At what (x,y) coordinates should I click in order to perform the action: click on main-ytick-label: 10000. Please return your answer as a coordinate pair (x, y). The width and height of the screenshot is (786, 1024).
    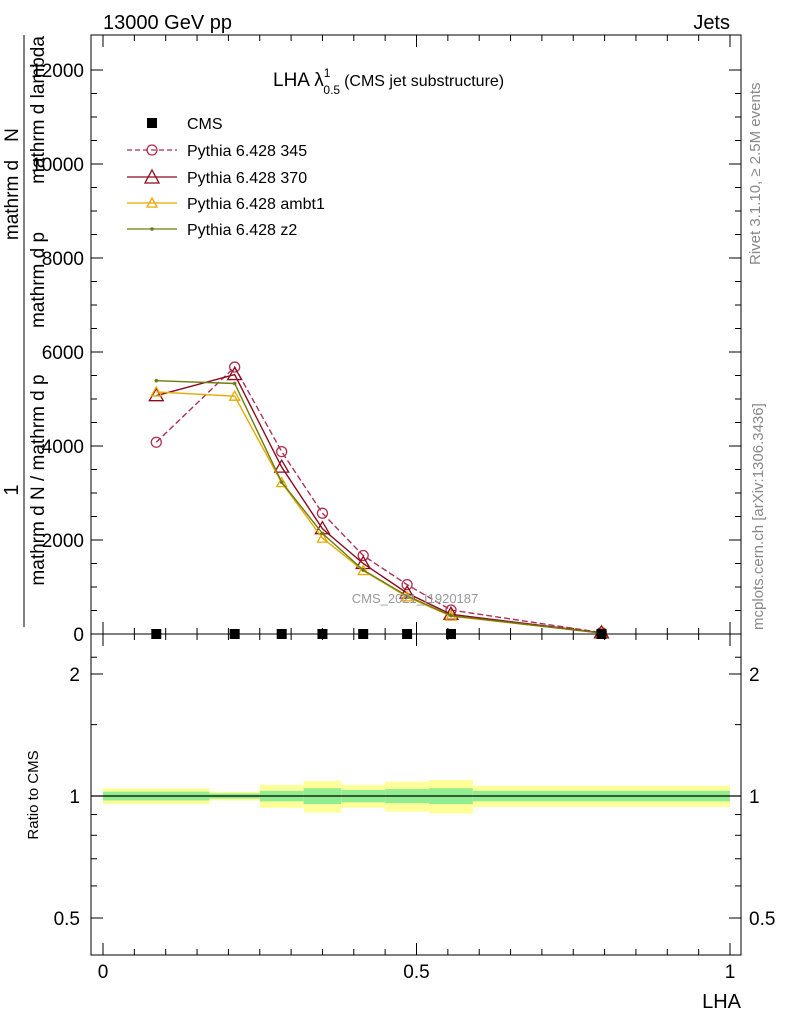
    Looking at the image, I should click on (57, 165).